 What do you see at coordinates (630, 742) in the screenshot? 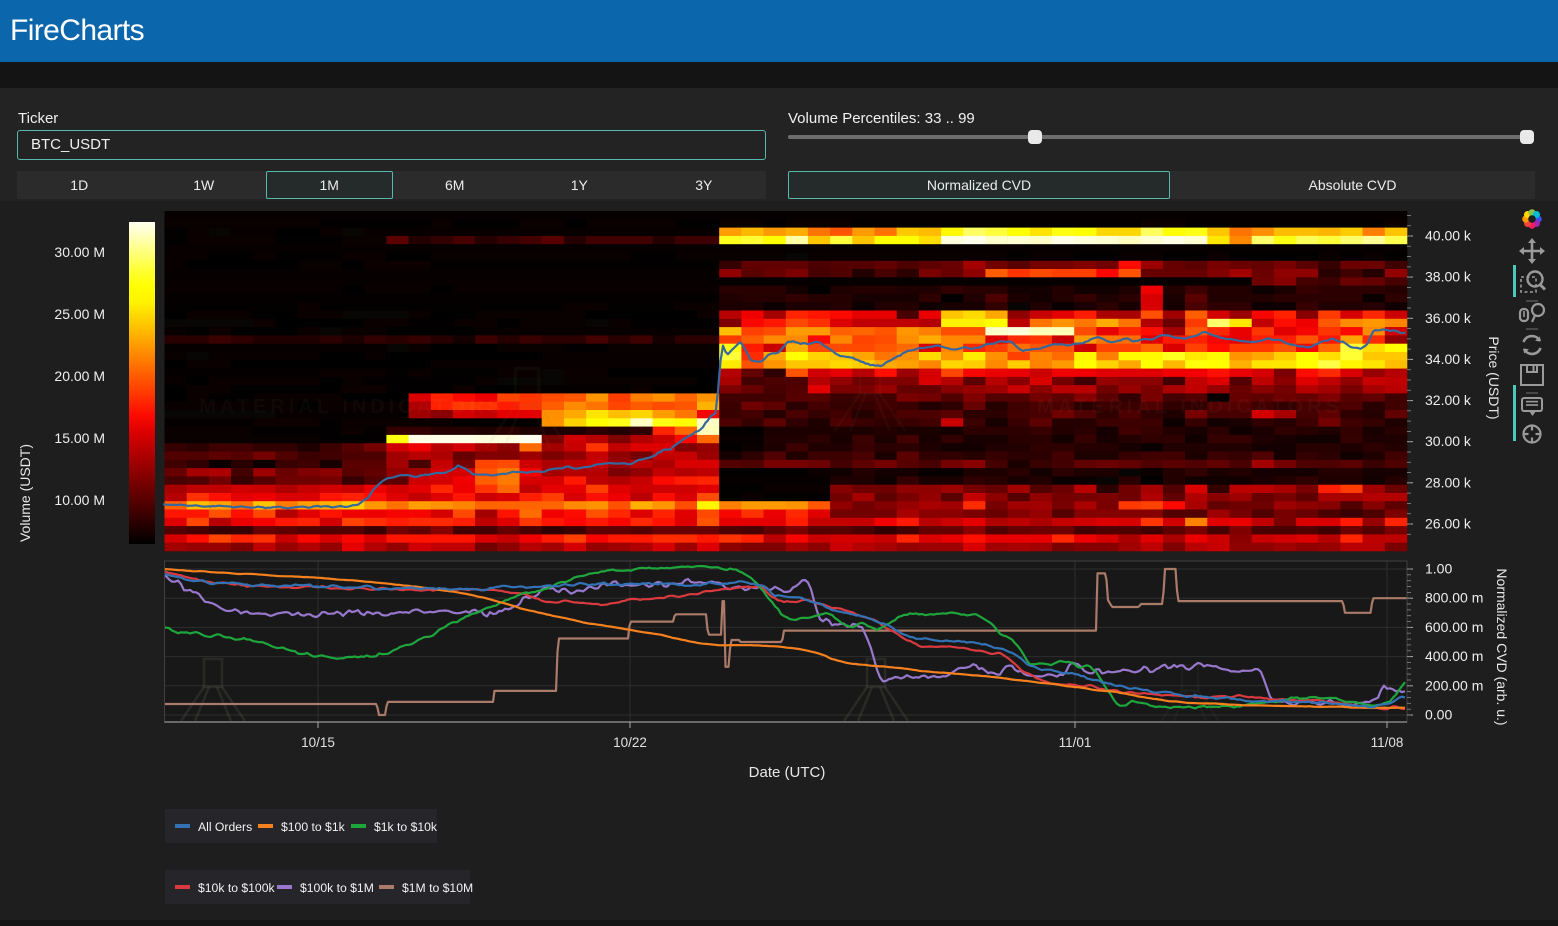
I see `svg-text: 10/22` at bounding box center [630, 742].